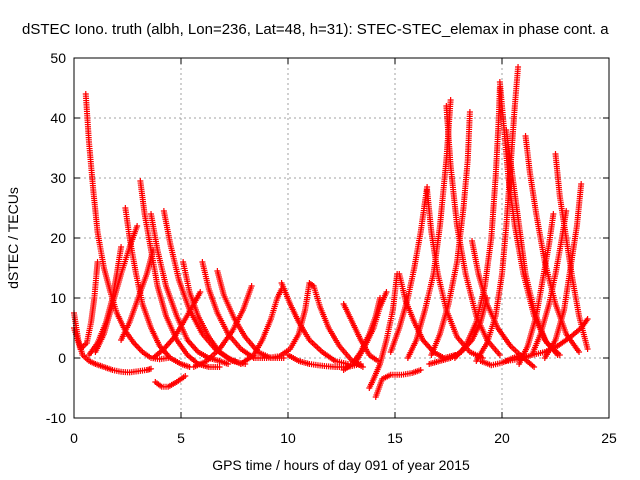 This screenshot has height=480, width=640. I want to click on x-tick-label: 5, so click(181, 438).